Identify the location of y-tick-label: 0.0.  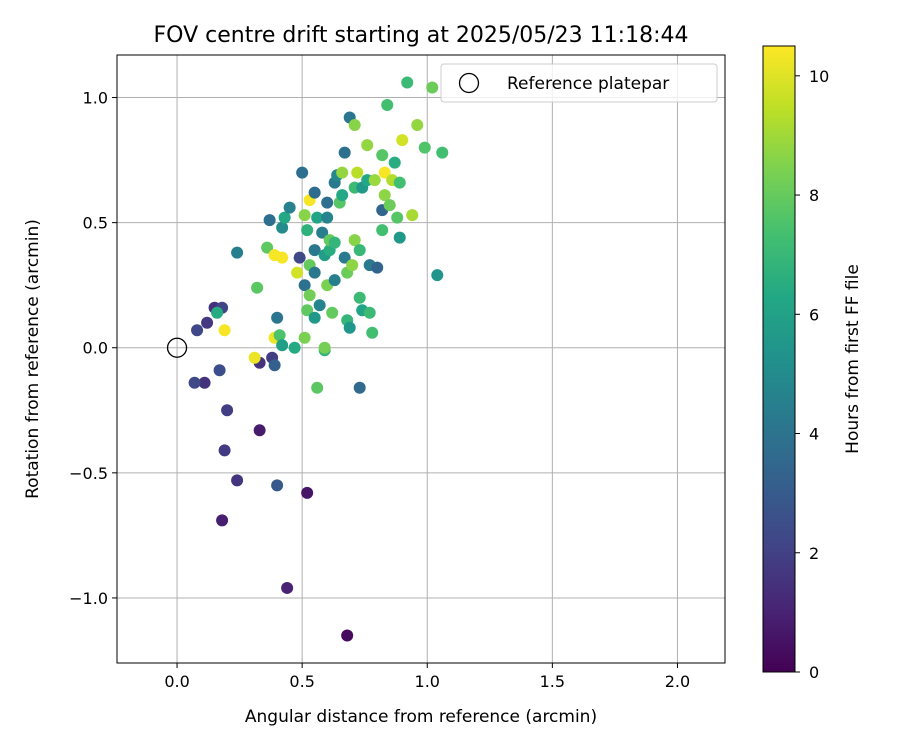
(95, 348).